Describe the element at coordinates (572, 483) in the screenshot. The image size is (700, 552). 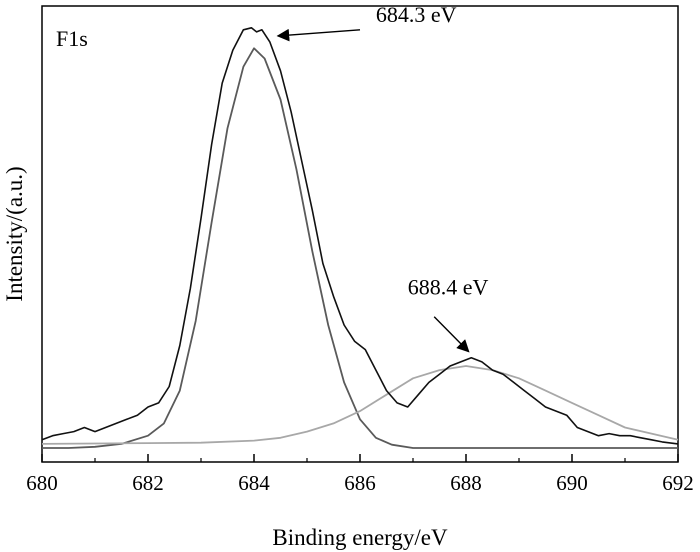
I see `x-tick-label-690: 690` at that location.